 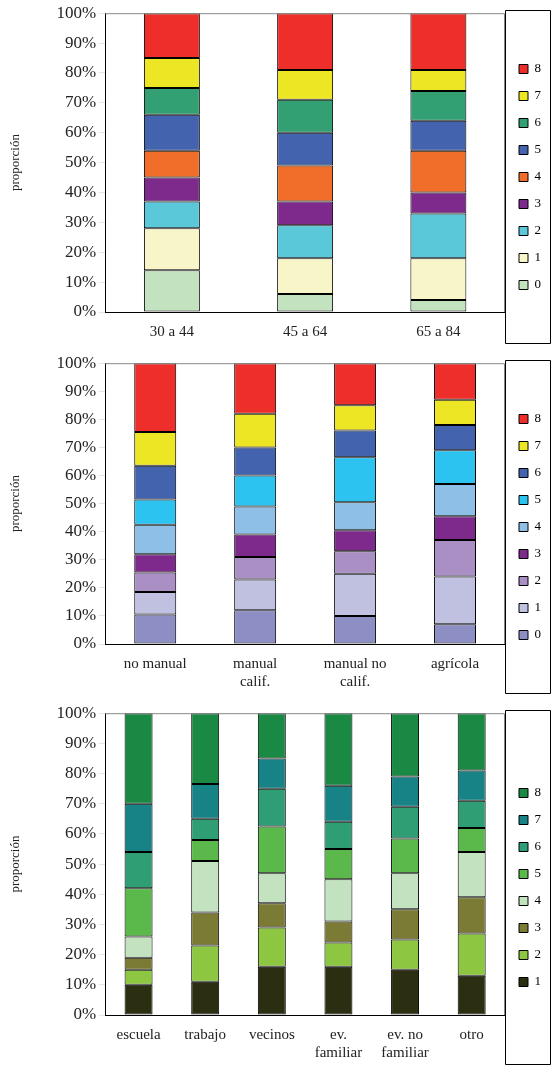 I want to click on x-tick-label: otro, so click(x=471, y=1033).